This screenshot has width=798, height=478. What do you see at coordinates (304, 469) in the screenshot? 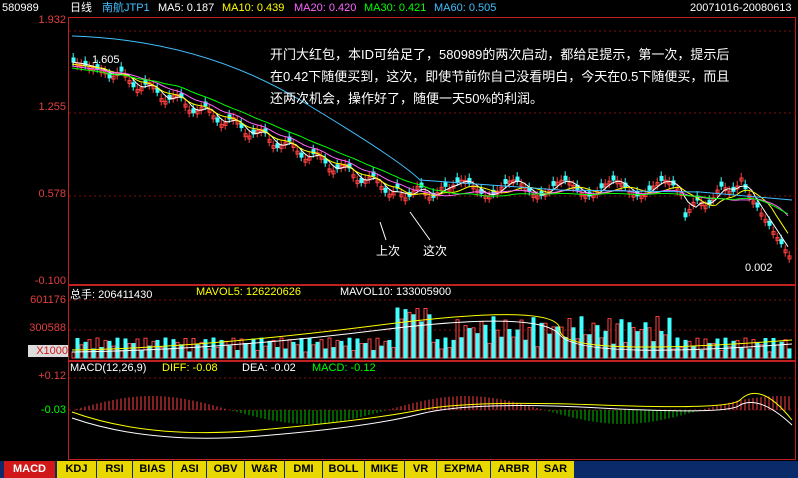
I see `tab-dmi: DMI` at bounding box center [304, 469].